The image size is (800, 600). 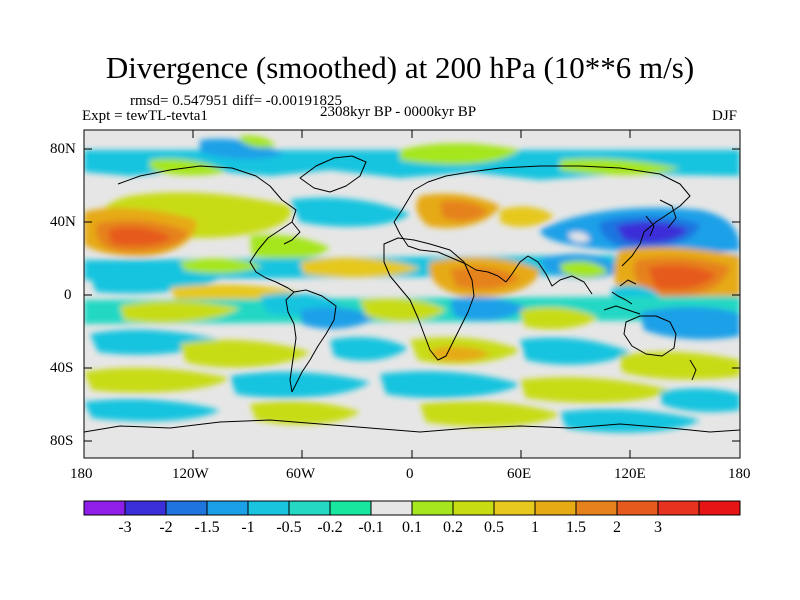 What do you see at coordinates (207, 527) in the screenshot?
I see `colorbar-label: -1.5` at bounding box center [207, 527].